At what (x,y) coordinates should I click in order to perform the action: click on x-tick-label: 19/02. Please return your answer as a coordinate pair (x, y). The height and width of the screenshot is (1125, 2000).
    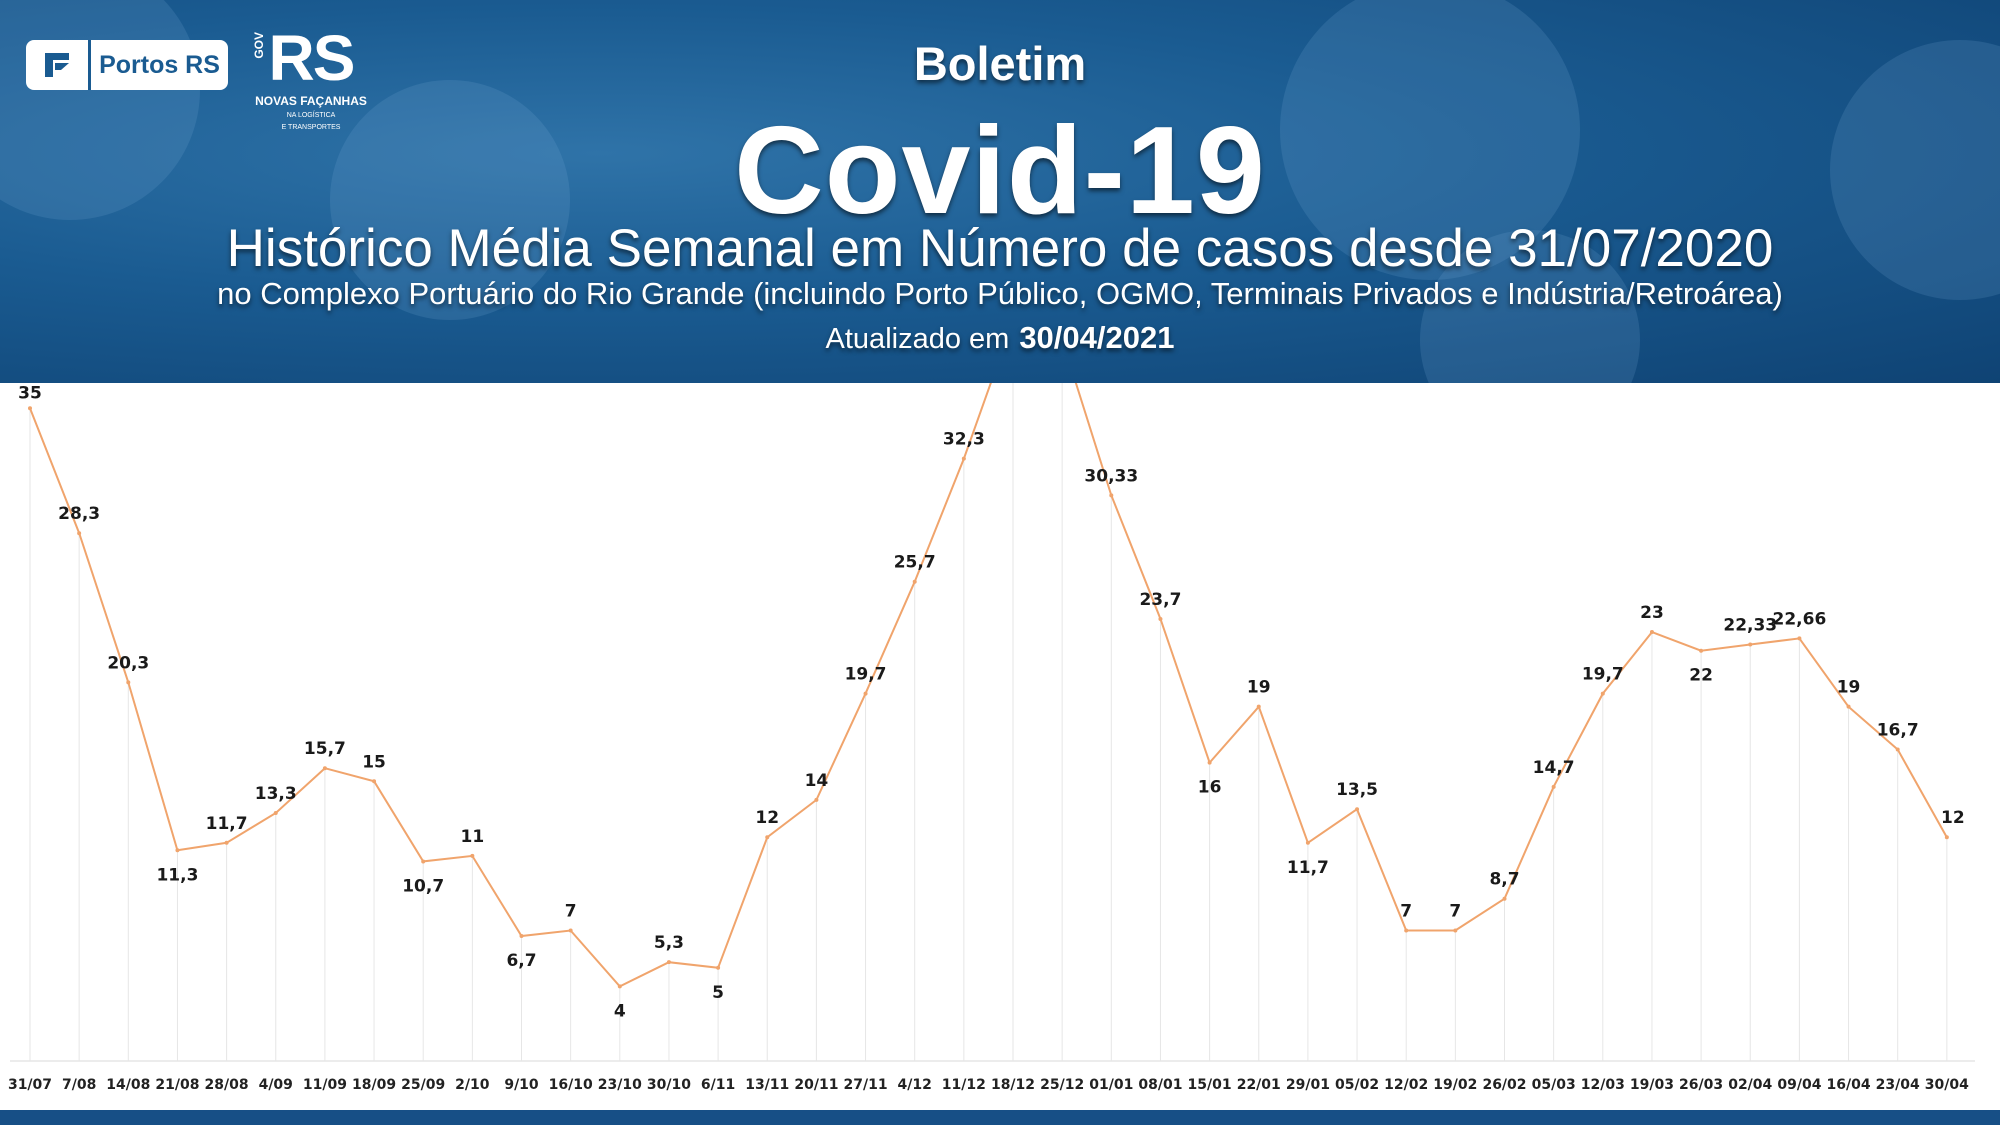
    Looking at the image, I should click on (1455, 1085).